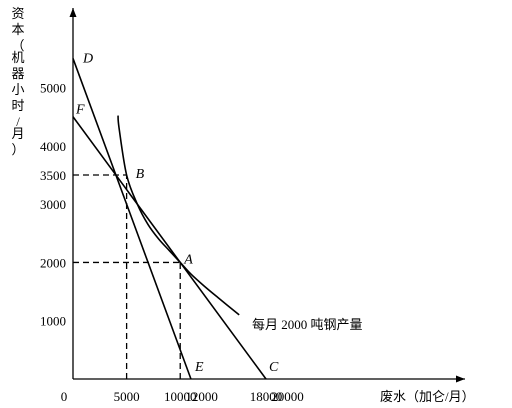  I want to click on y-tick-2000: 2000, so click(53, 262).